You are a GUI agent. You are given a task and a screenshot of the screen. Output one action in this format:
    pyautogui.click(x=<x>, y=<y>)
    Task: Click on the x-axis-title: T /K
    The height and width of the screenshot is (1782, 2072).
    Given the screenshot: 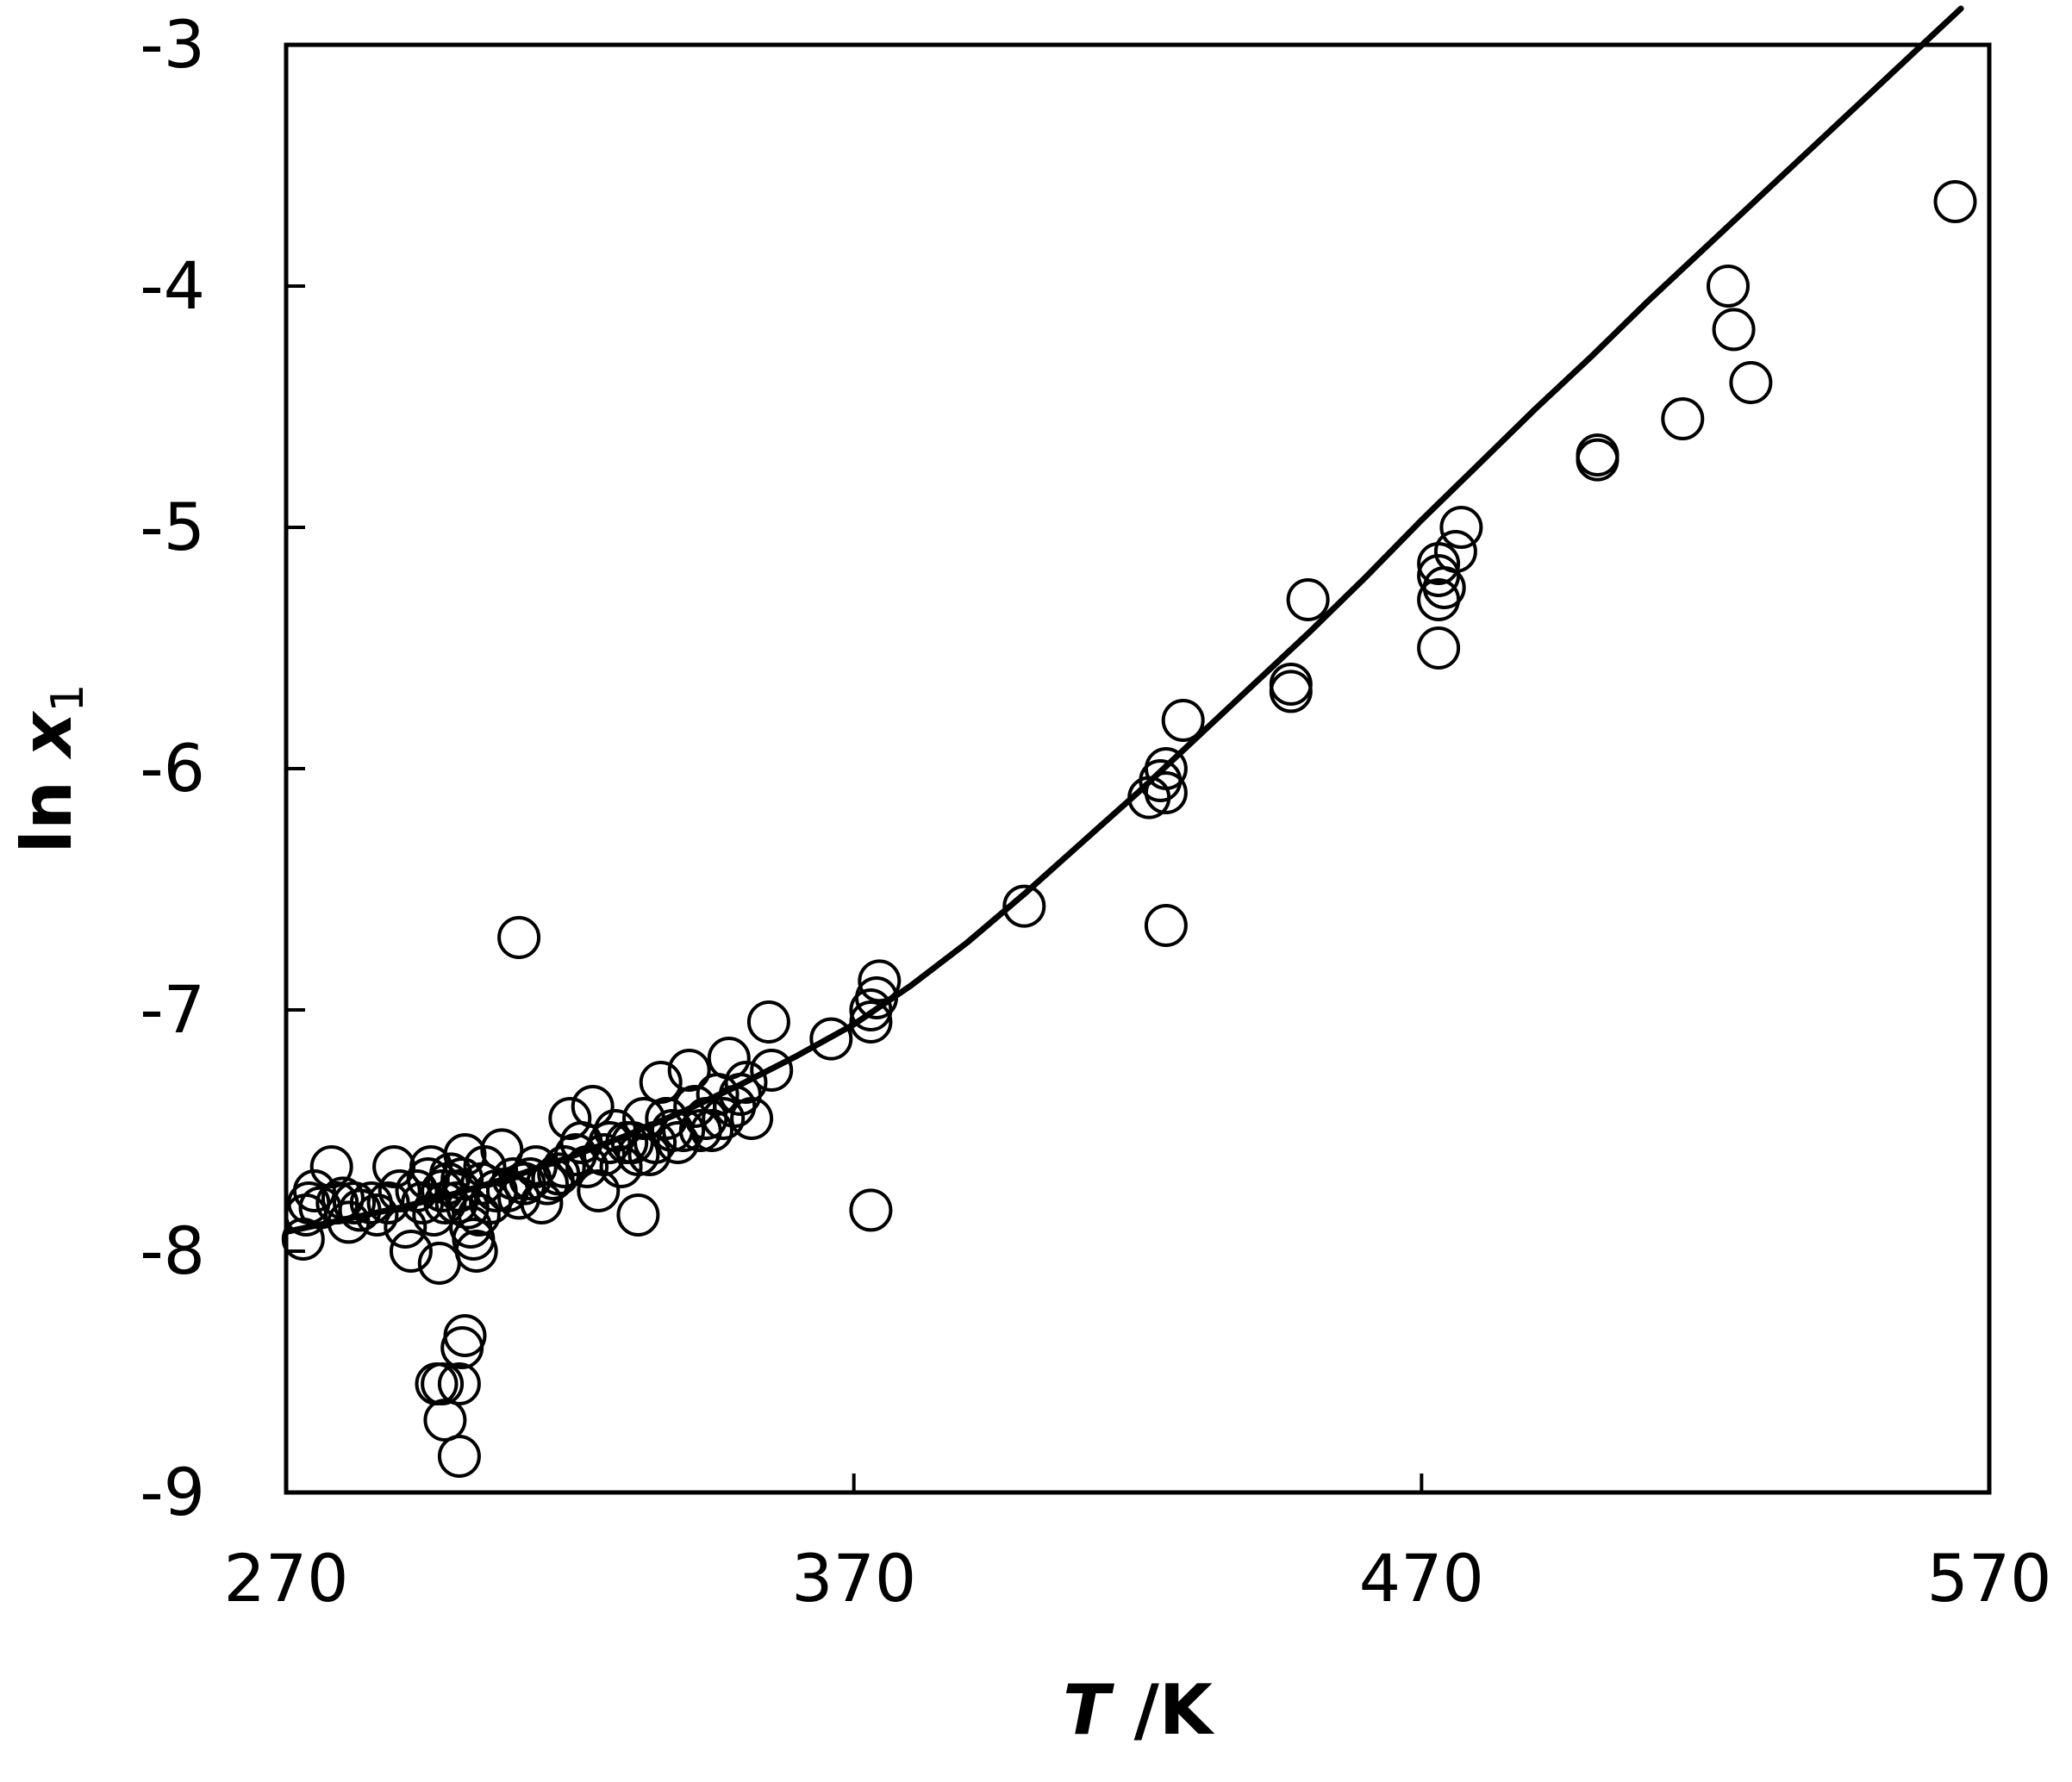 What is the action you would take?
    pyautogui.click(x=1139, y=1710)
    